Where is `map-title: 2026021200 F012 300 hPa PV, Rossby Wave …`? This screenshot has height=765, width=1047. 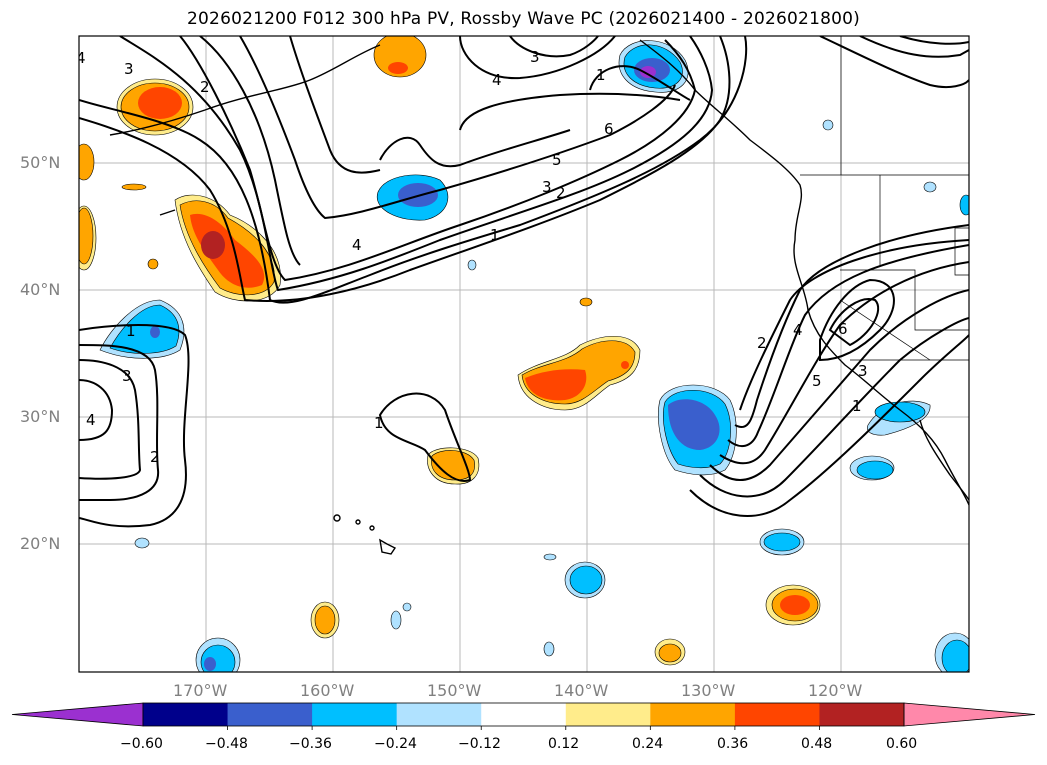
map-title: 2026021200 F012 300 hPa PV, Rossby Wave … is located at coordinates (523, 19).